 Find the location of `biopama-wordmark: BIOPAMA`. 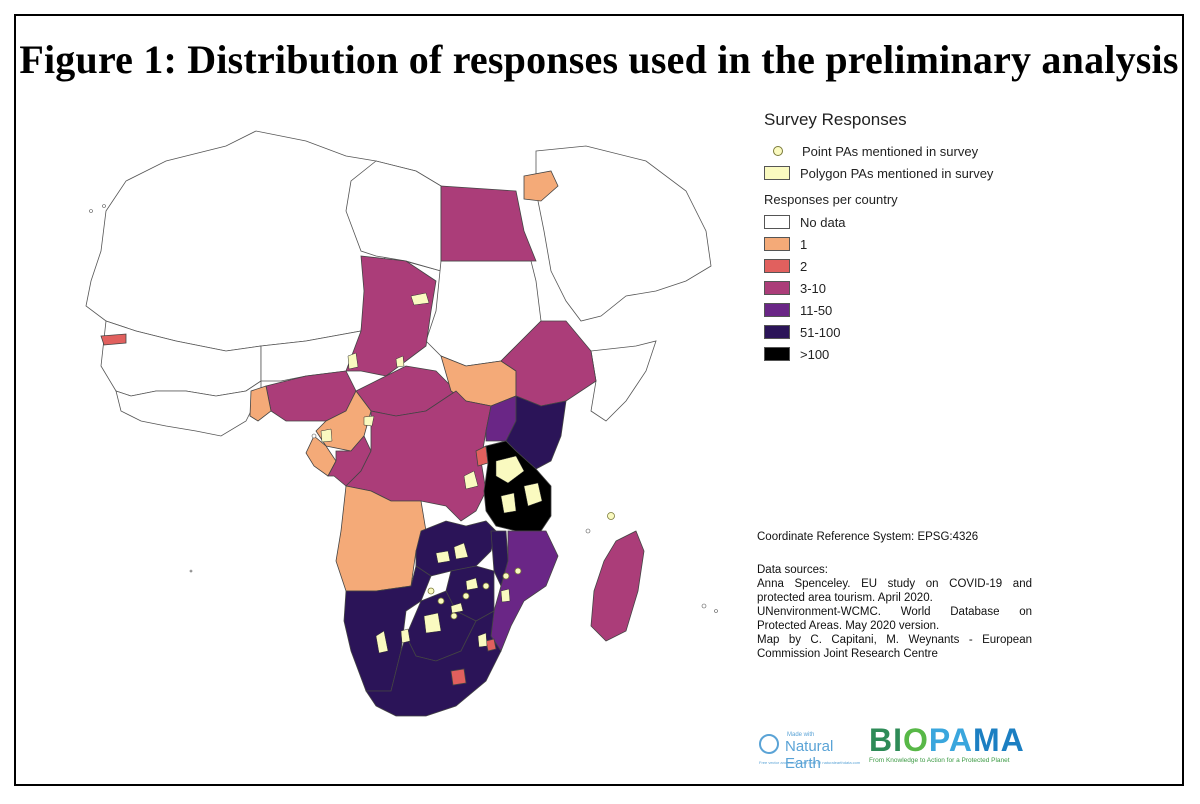

biopama-wordmark: BIOPAMA is located at coordinates (947, 740).